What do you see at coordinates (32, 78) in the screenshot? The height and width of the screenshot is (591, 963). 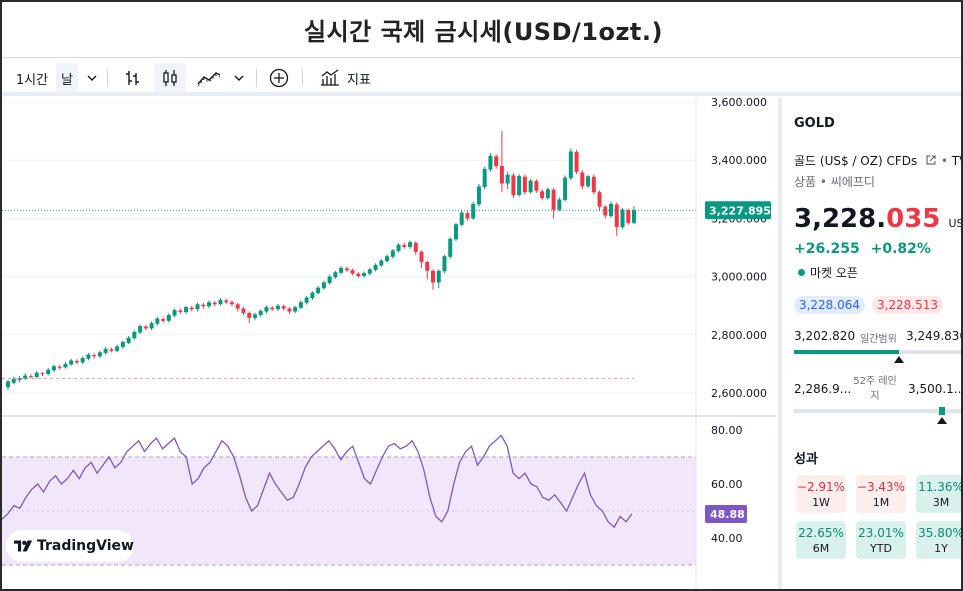 I see `interval-button: 1시간` at bounding box center [32, 78].